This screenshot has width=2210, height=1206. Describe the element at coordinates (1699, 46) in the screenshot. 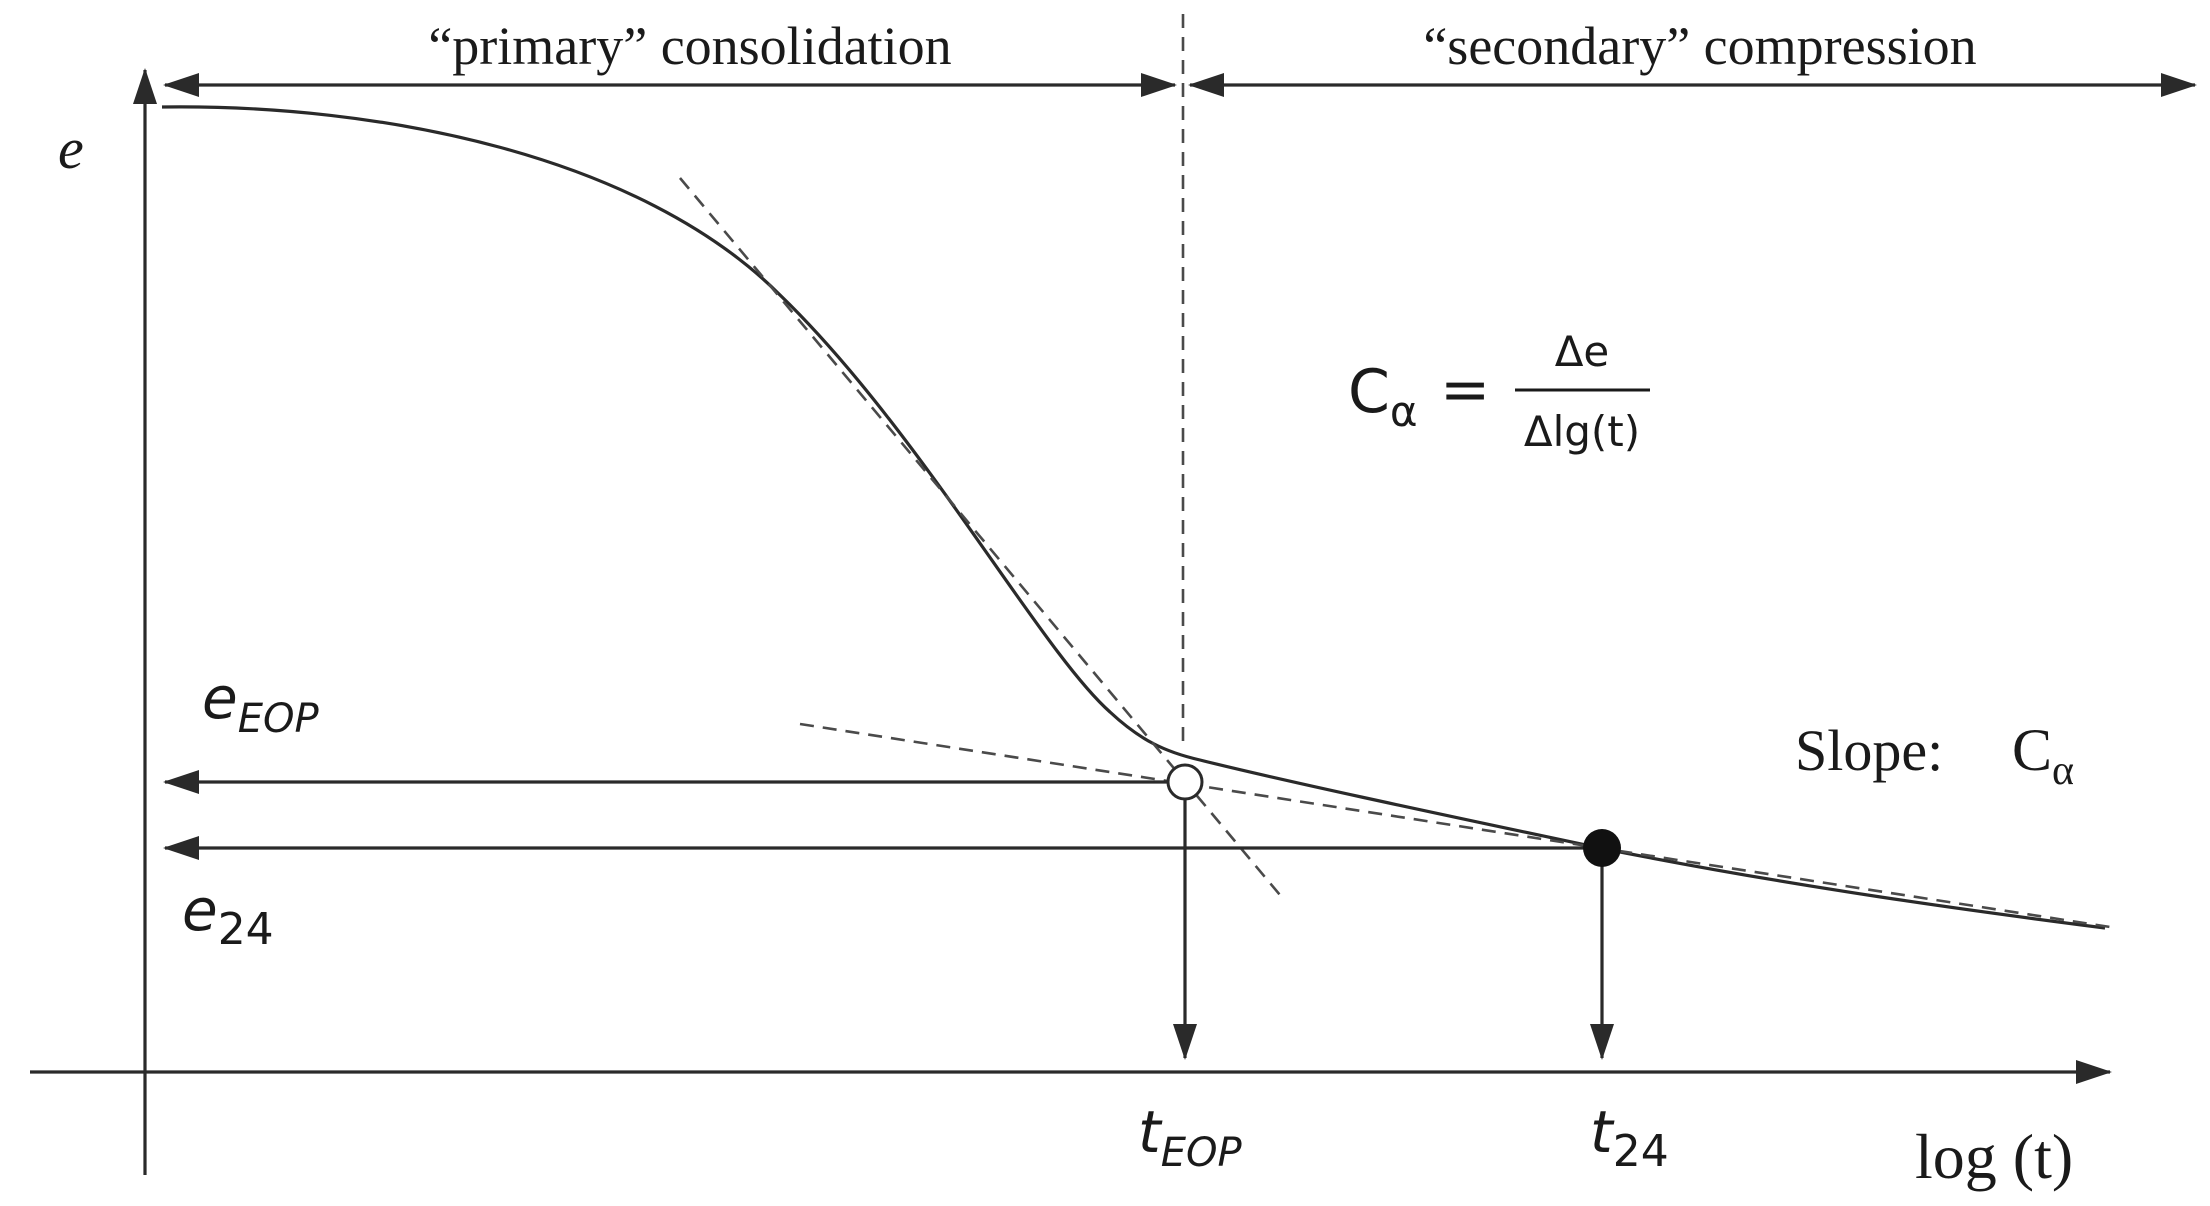

I see `secondary-compression-label: “secondary” compression` at that location.